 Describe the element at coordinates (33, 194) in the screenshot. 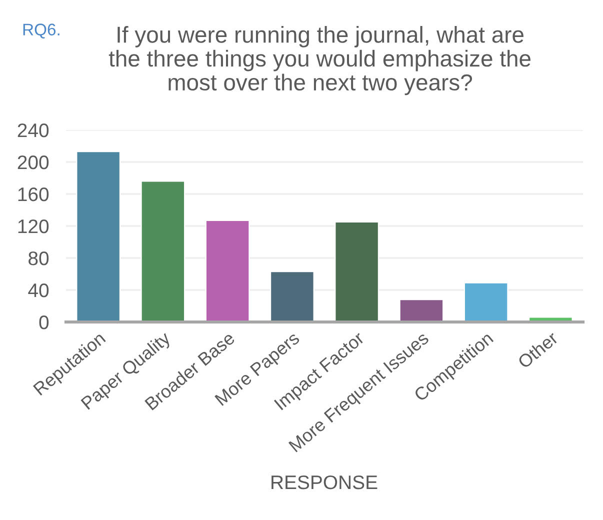

I see `y-tick-label: 160` at that location.